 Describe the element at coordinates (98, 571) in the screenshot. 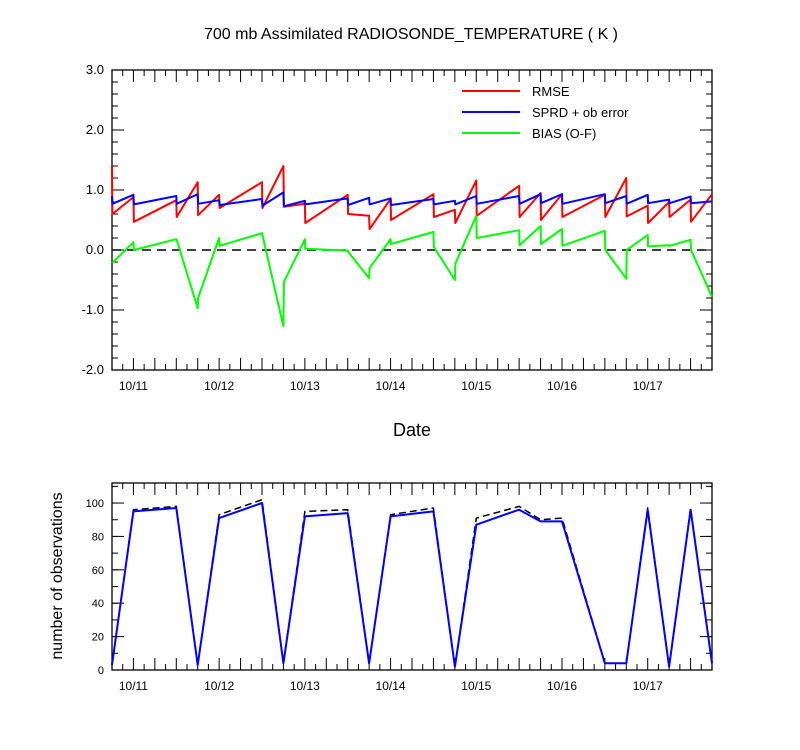

I see `y-tick-label: 60` at that location.